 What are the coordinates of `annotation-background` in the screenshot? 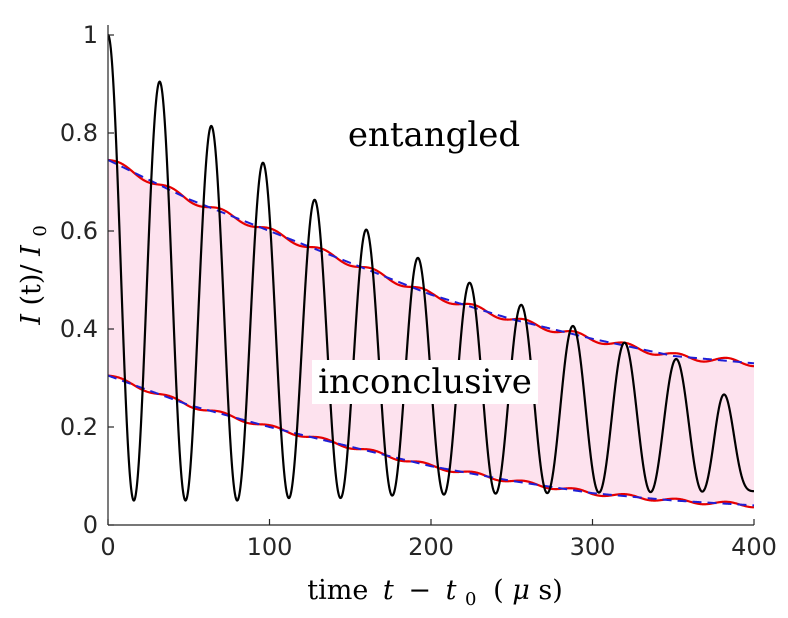 It's located at (425, 382).